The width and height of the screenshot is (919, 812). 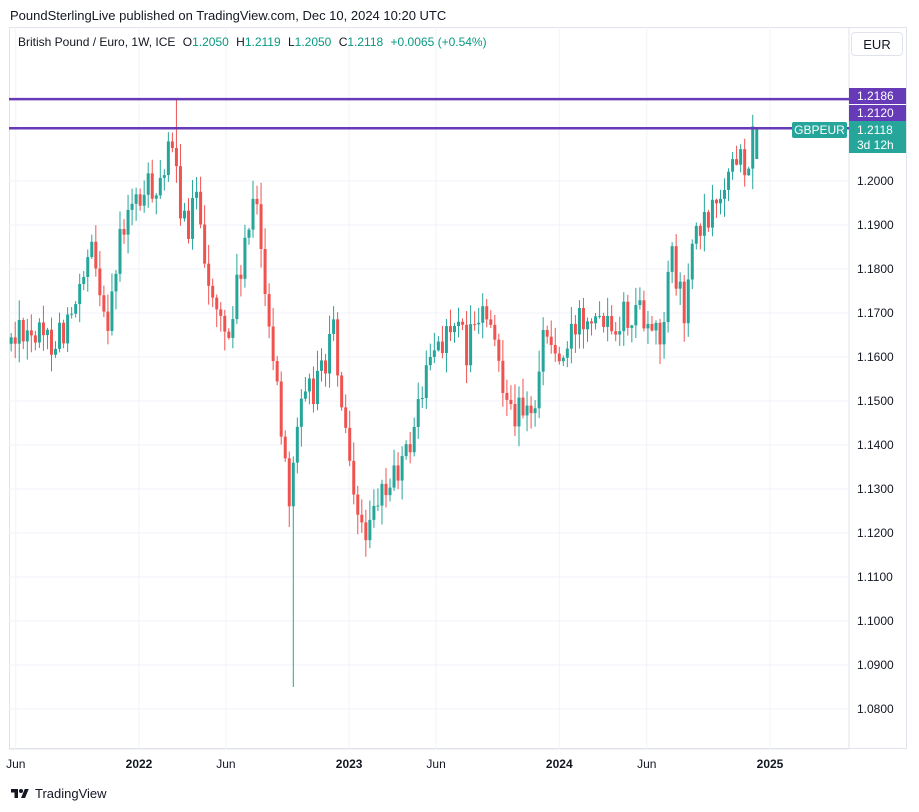 What do you see at coordinates (187, 42) in the screenshot?
I see `open-label: O` at bounding box center [187, 42].